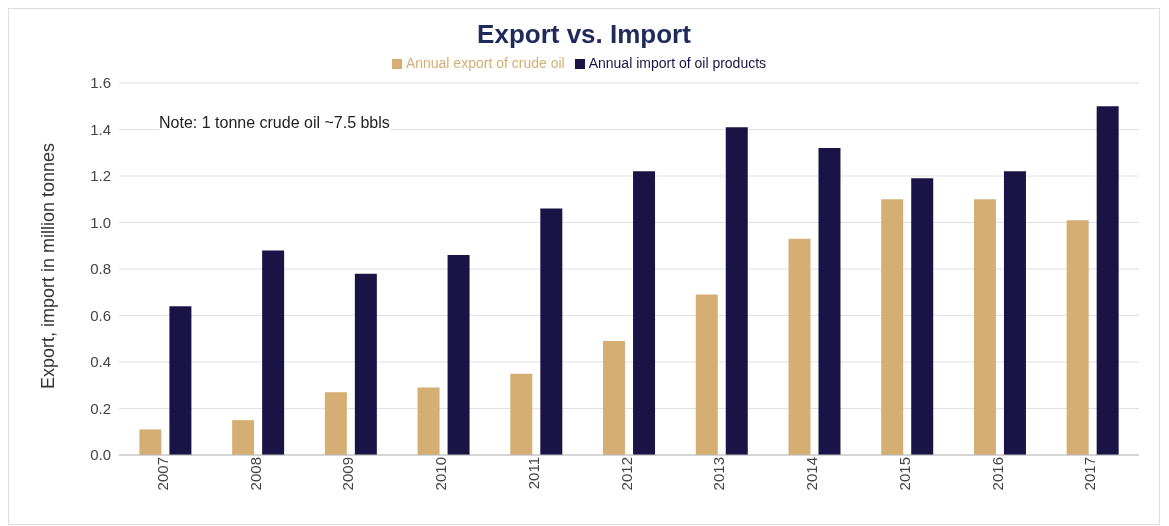 This screenshot has height=526, width=1169. Describe the element at coordinates (485, 63) in the screenshot. I see `legend-label: Annual export of crude oil` at that location.